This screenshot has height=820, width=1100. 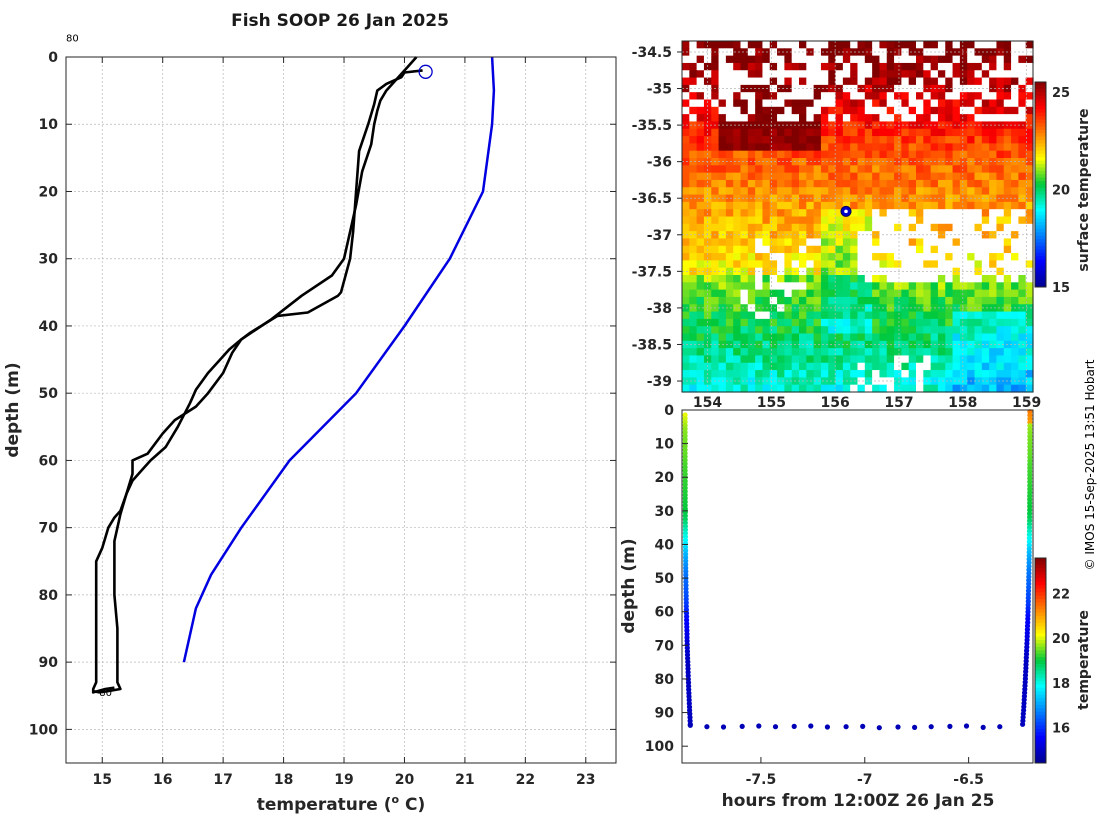 What do you see at coordinates (1040, 754) in the screenshot?
I see `section-colorbar-segment` at bounding box center [1040, 754].